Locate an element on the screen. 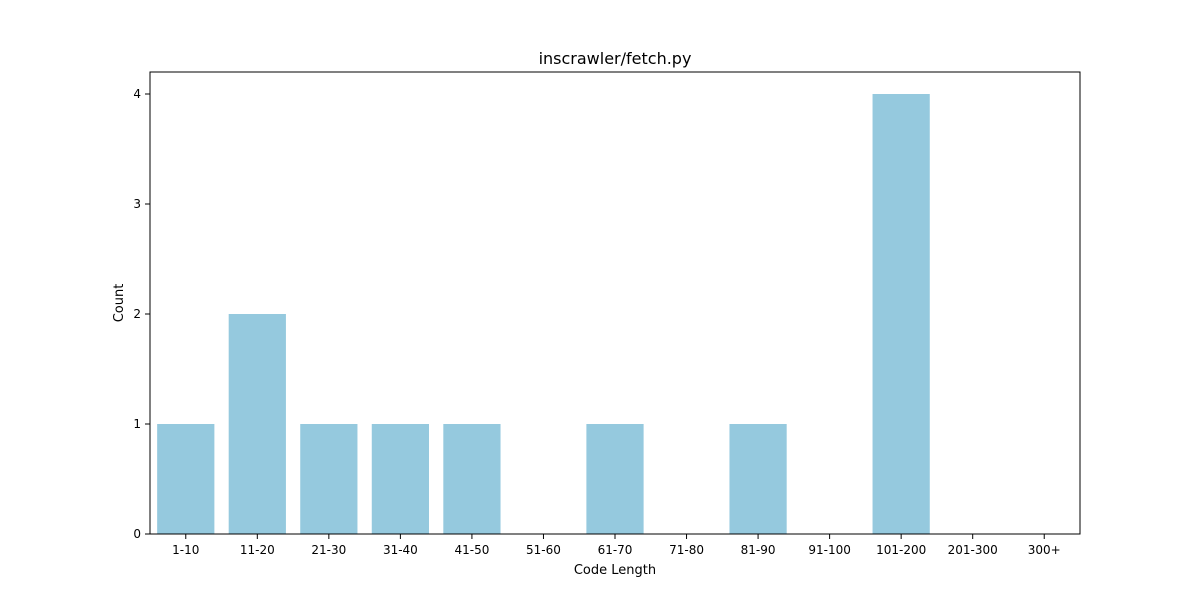 Image resolution: width=1200 pixels, height=600 pixels. x-tick-label-31-40: 31-40 is located at coordinates (400, 550).